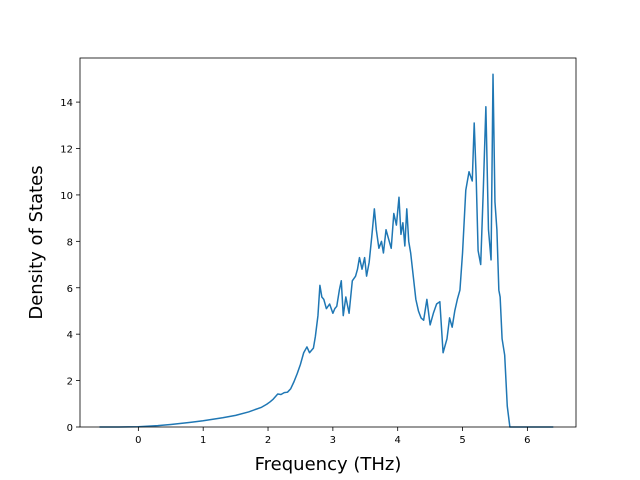 The height and width of the screenshot is (480, 640). Describe the element at coordinates (66, 196) in the screenshot. I see `y-tick-label: 10` at that location.